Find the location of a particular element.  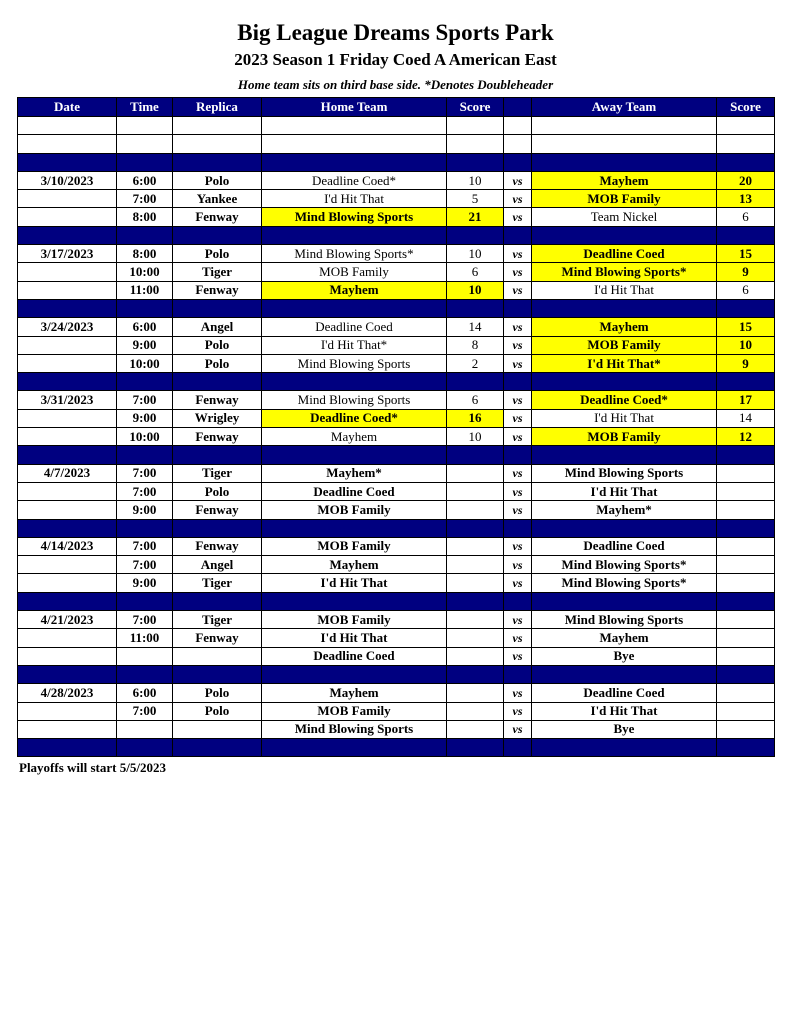

game-replica-field is located at coordinates (217, 656).